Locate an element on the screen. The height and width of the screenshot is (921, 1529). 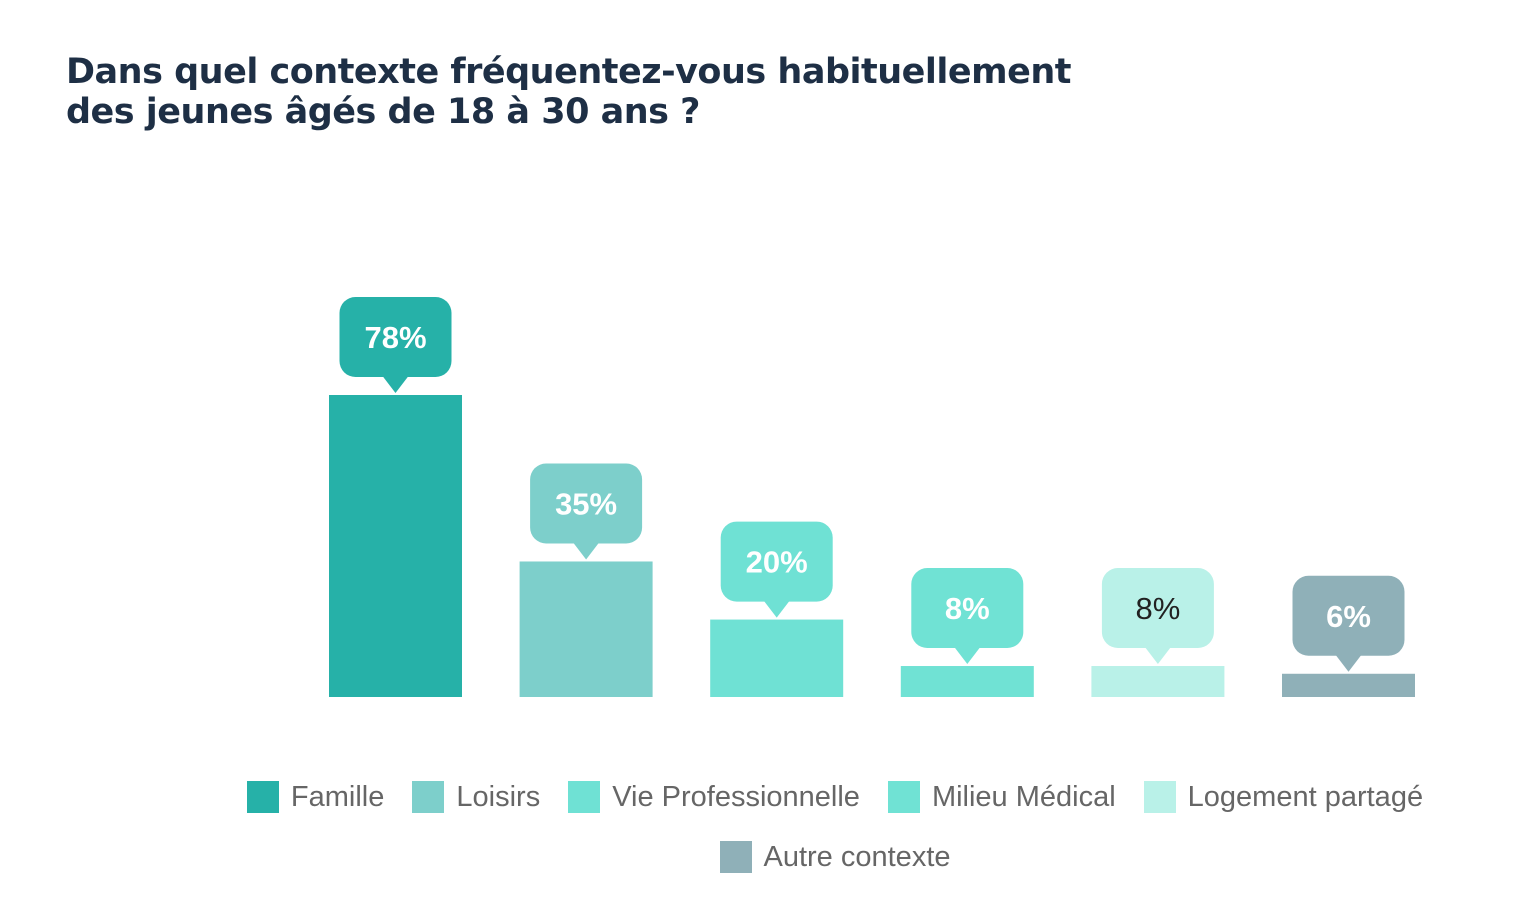
data-label: 78% is located at coordinates (395, 337).